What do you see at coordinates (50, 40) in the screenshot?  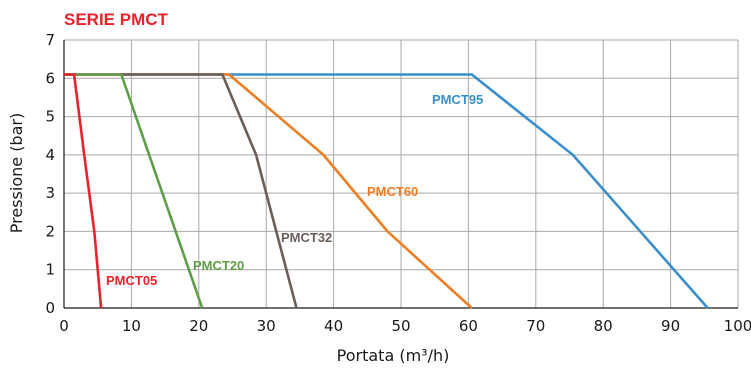 I see `y-tick-label: 7` at bounding box center [50, 40].